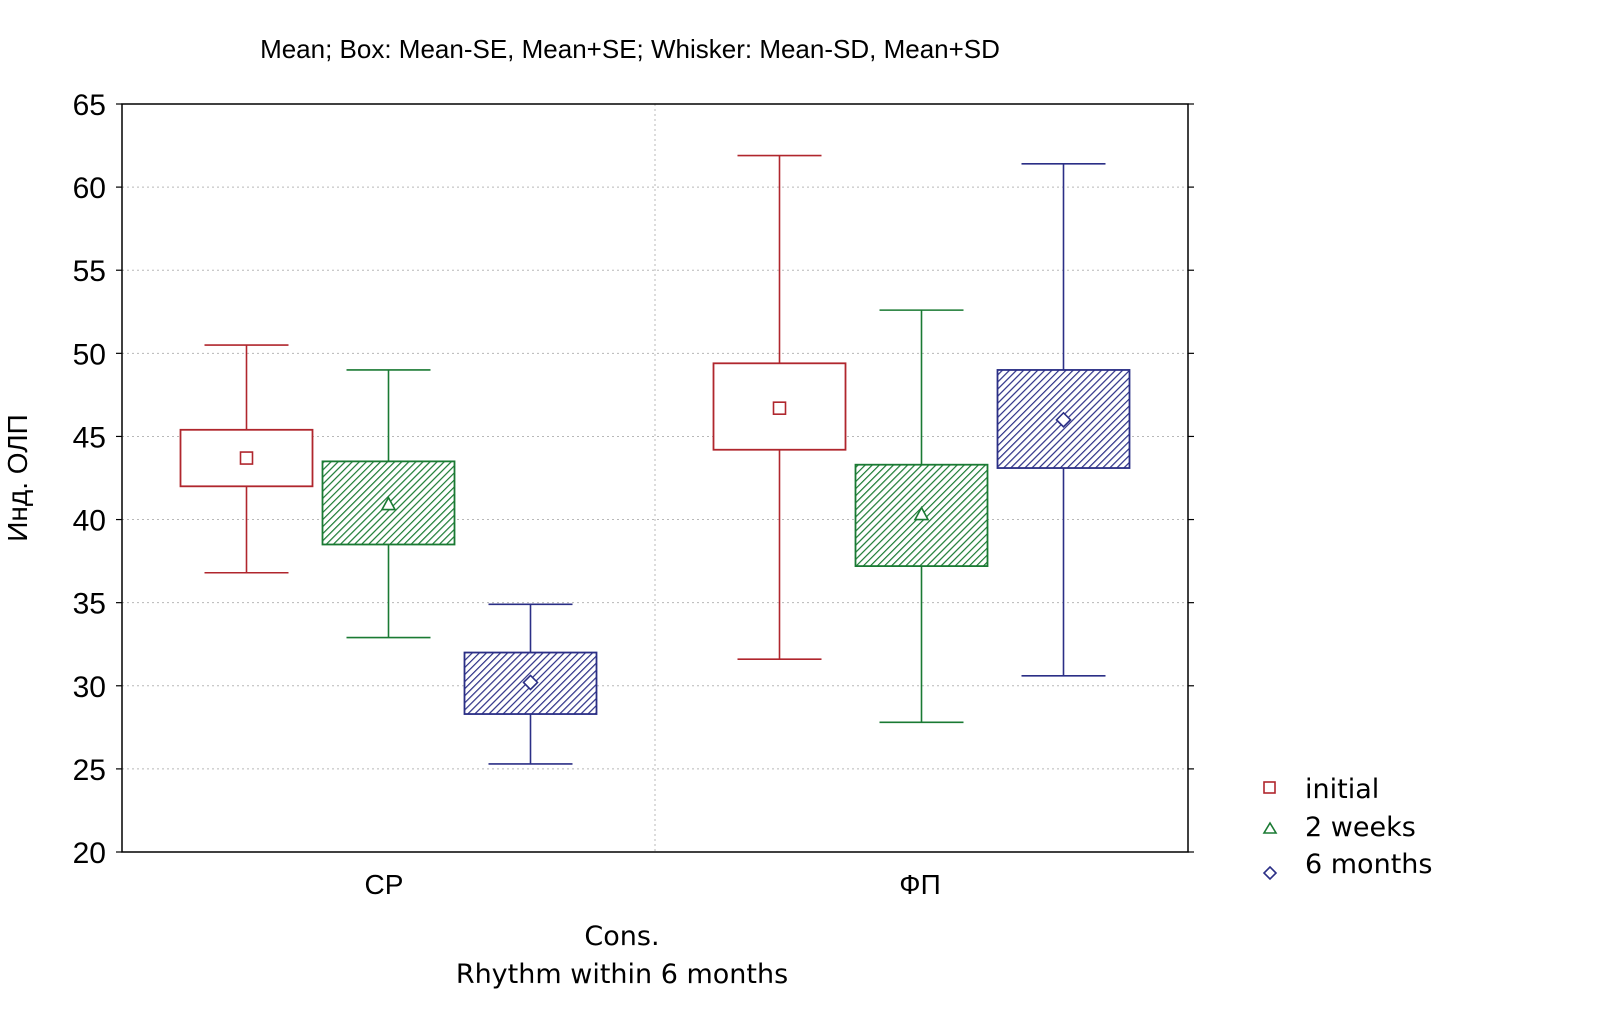 The image size is (1610, 1012). What do you see at coordinates (1269, 787) in the screenshot?
I see `legend-marker-initial` at bounding box center [1269, 787].